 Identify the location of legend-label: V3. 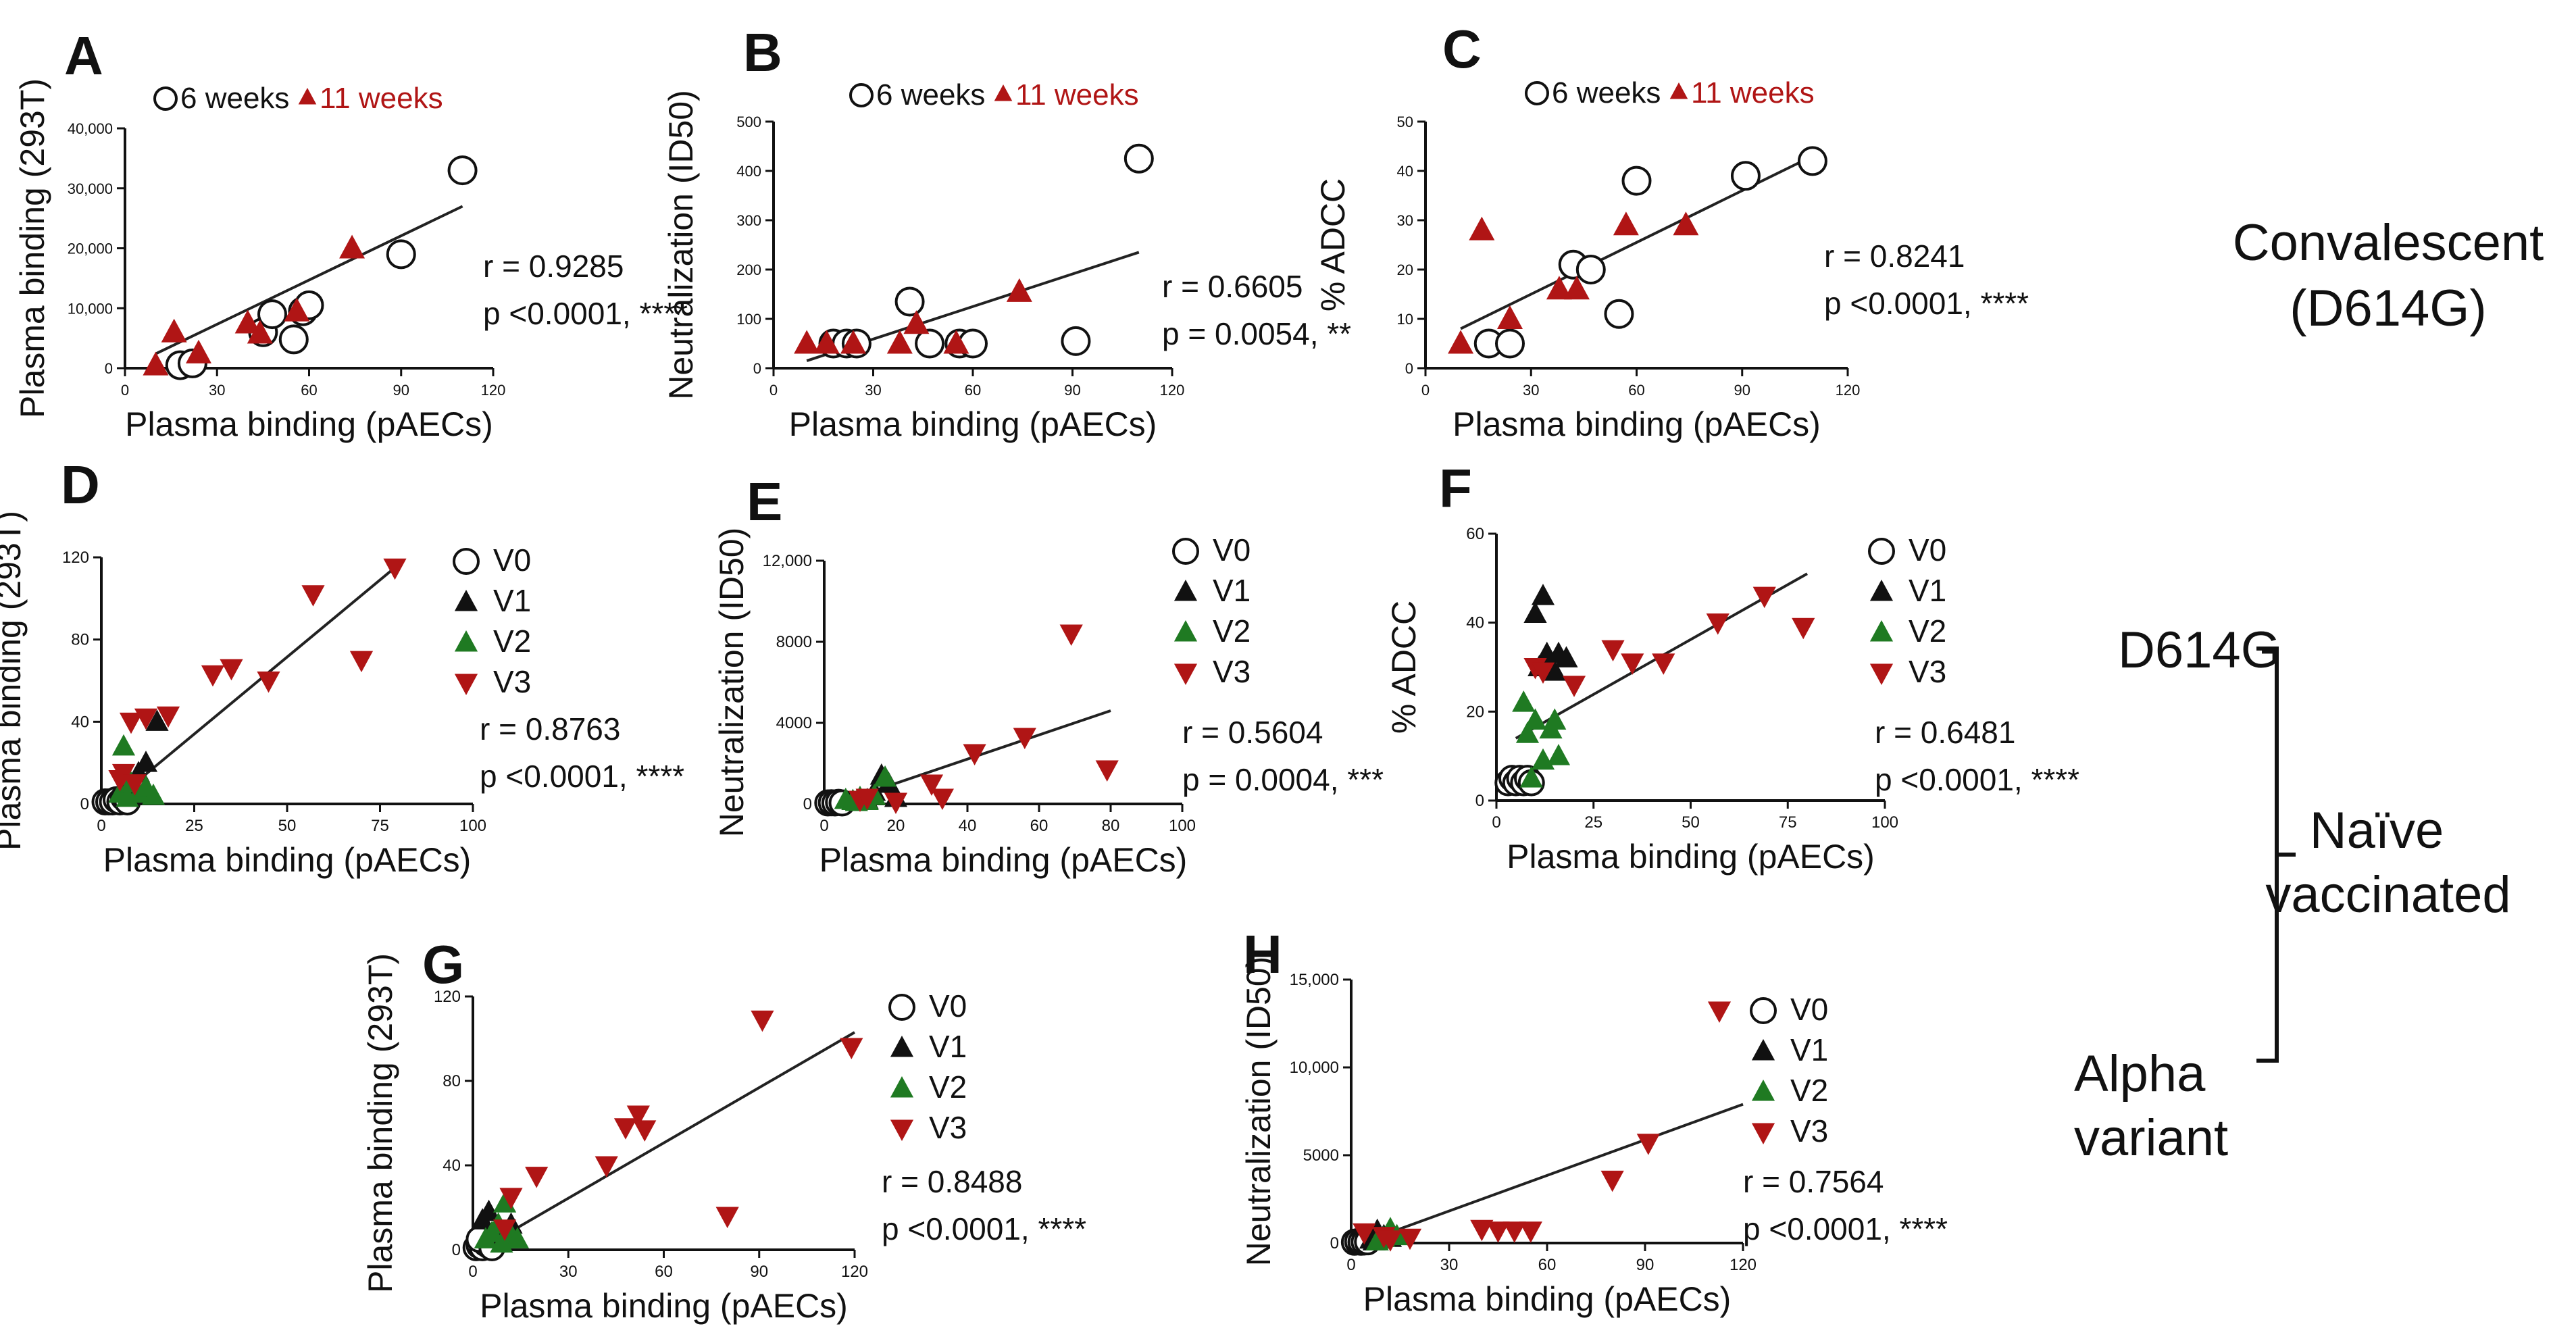
(1809, 1130).